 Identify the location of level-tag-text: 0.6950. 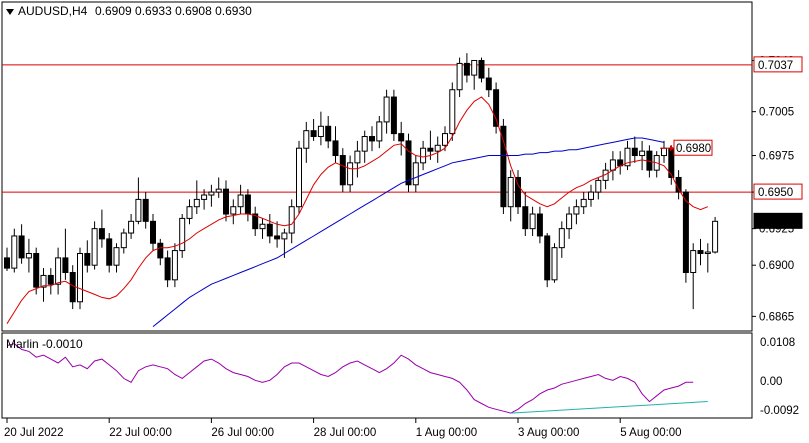
(775, 193).